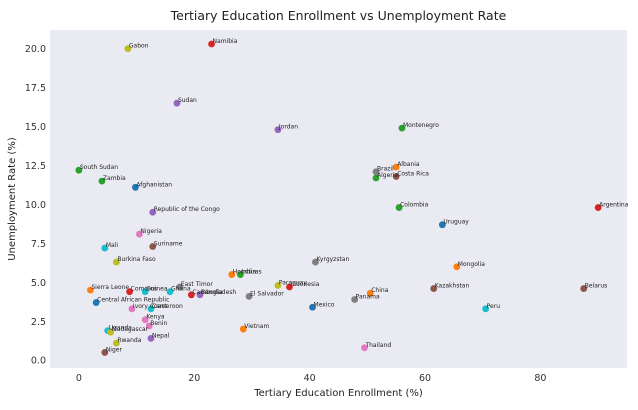  What do you see at coordinates (79, 378) in the screenshot?
I see `x-tick-label: 0` at bounding box center [79, 378].